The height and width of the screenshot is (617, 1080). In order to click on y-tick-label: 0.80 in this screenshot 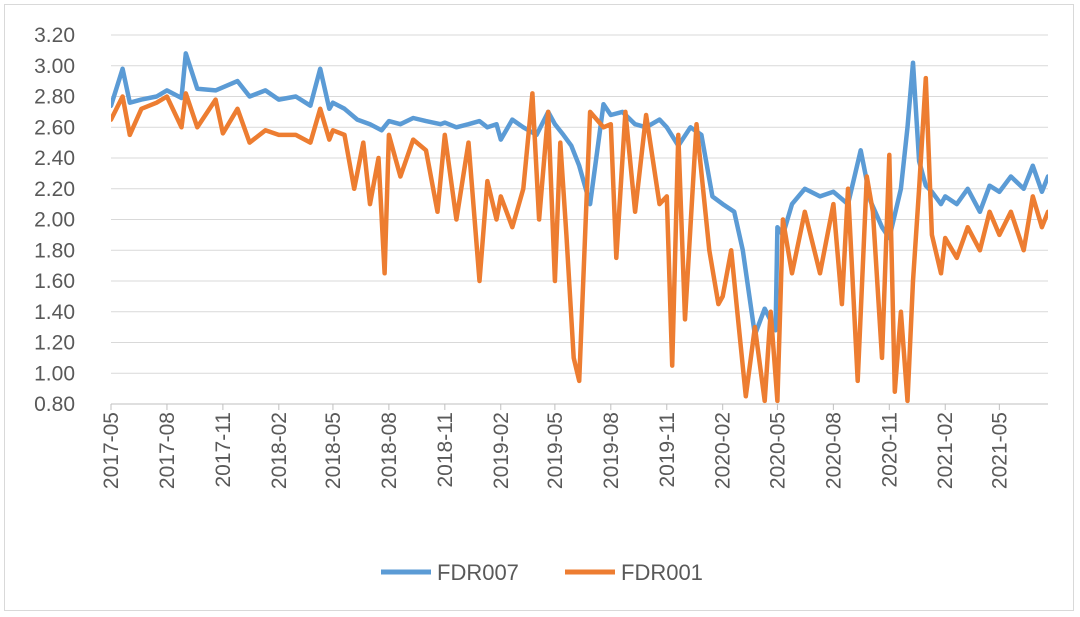, I will do `click(54, 404)`.